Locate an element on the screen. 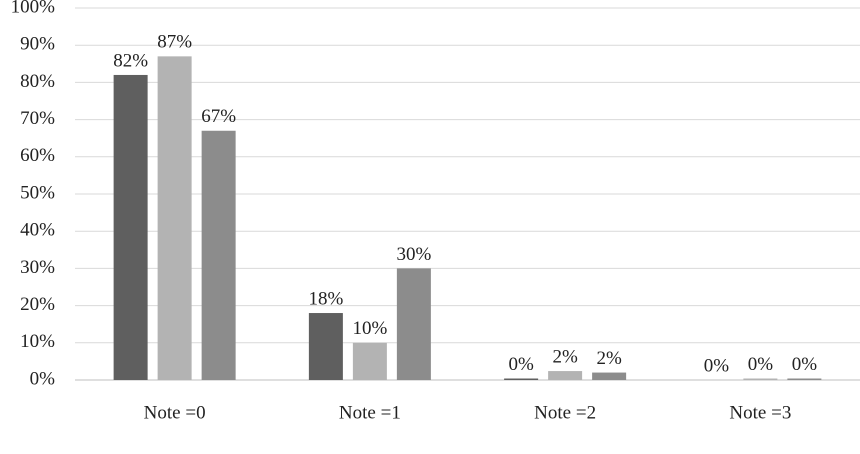  y-tick-label: 30% is located at coordinates (37, 267).